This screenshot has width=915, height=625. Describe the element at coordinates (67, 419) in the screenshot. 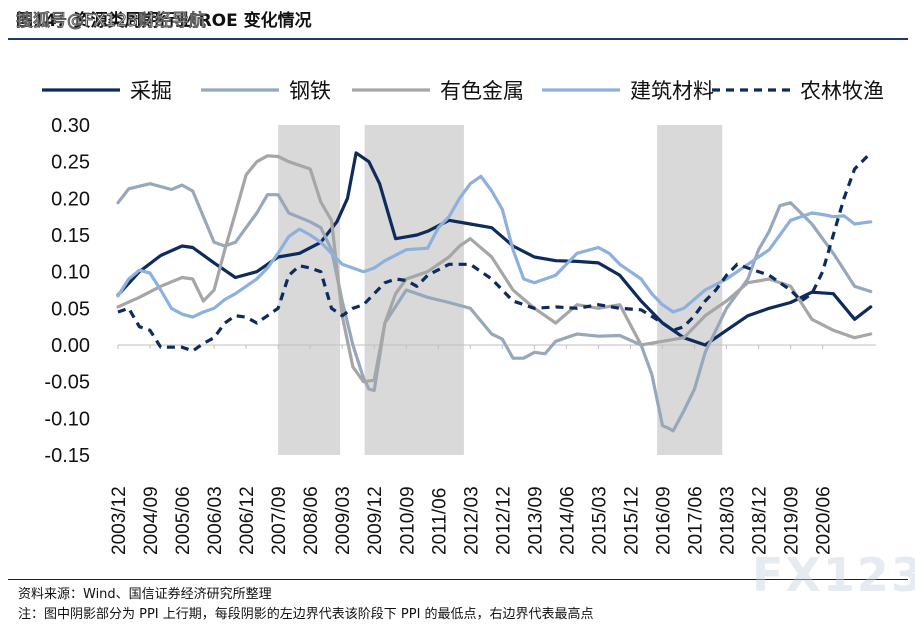

I see `y-tick-label: -0.10` at that location.